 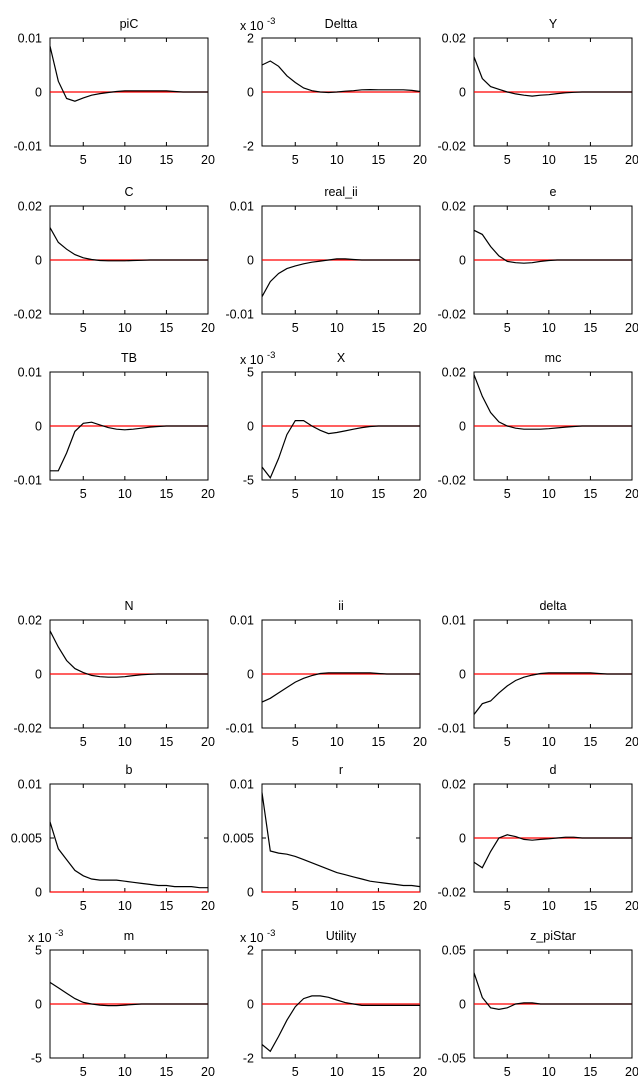 What do you see at coordinates (129, 838) in the screenshot?
I see `axes-box` at bounding box center [129, 838].